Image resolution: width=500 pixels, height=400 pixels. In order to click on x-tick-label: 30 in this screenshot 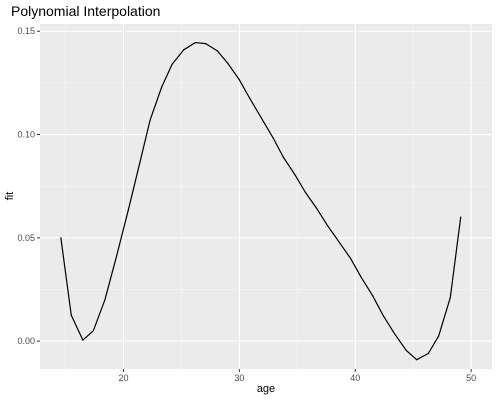, I will do `click(239, 378)`.